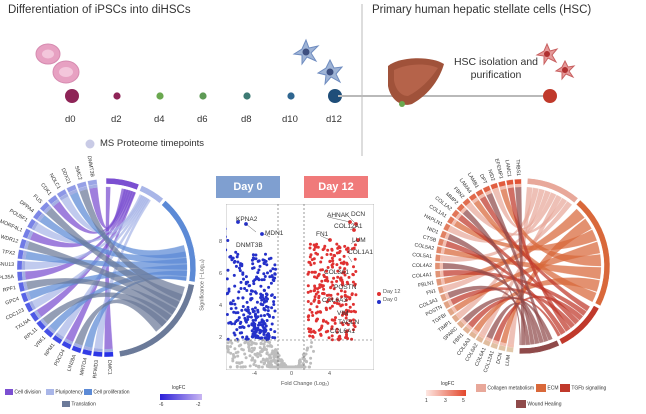 This screenshot has width=646, height=414. I want to click on volcano-label-col12a1: COL12A1, so click(348, 226).